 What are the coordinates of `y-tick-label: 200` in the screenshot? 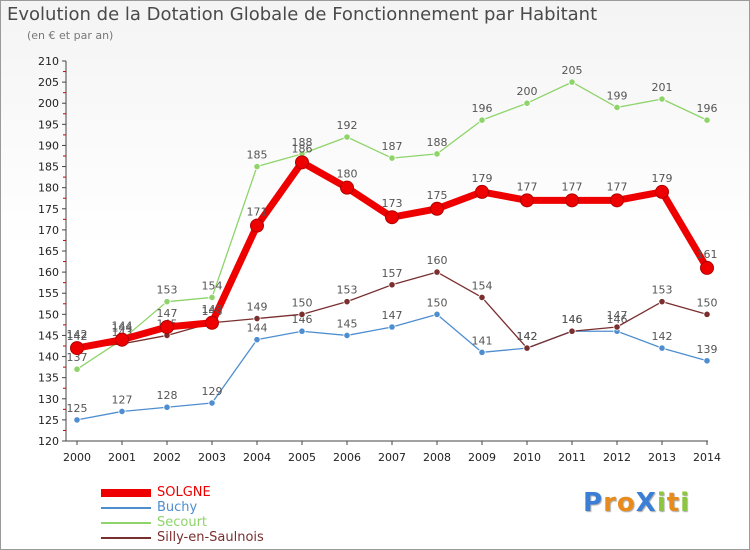 It's located at (48, 103).